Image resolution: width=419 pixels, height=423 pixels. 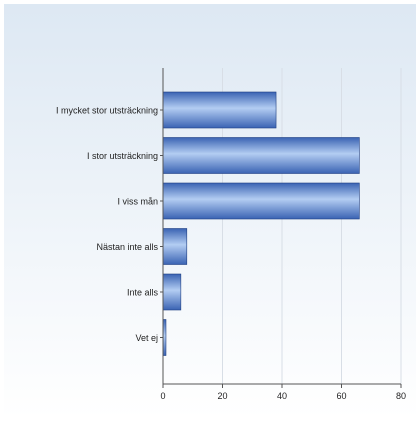 I want to click on x-tick-labels: 0 20 40 60 80, so click(x=283, y=396).